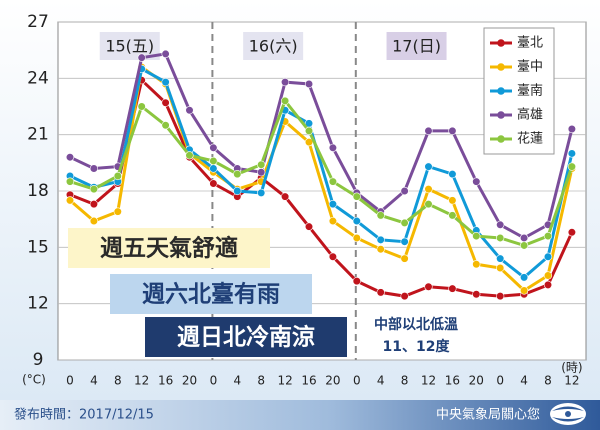  I want to click on y-tick-label: 27, so click(38, 22).